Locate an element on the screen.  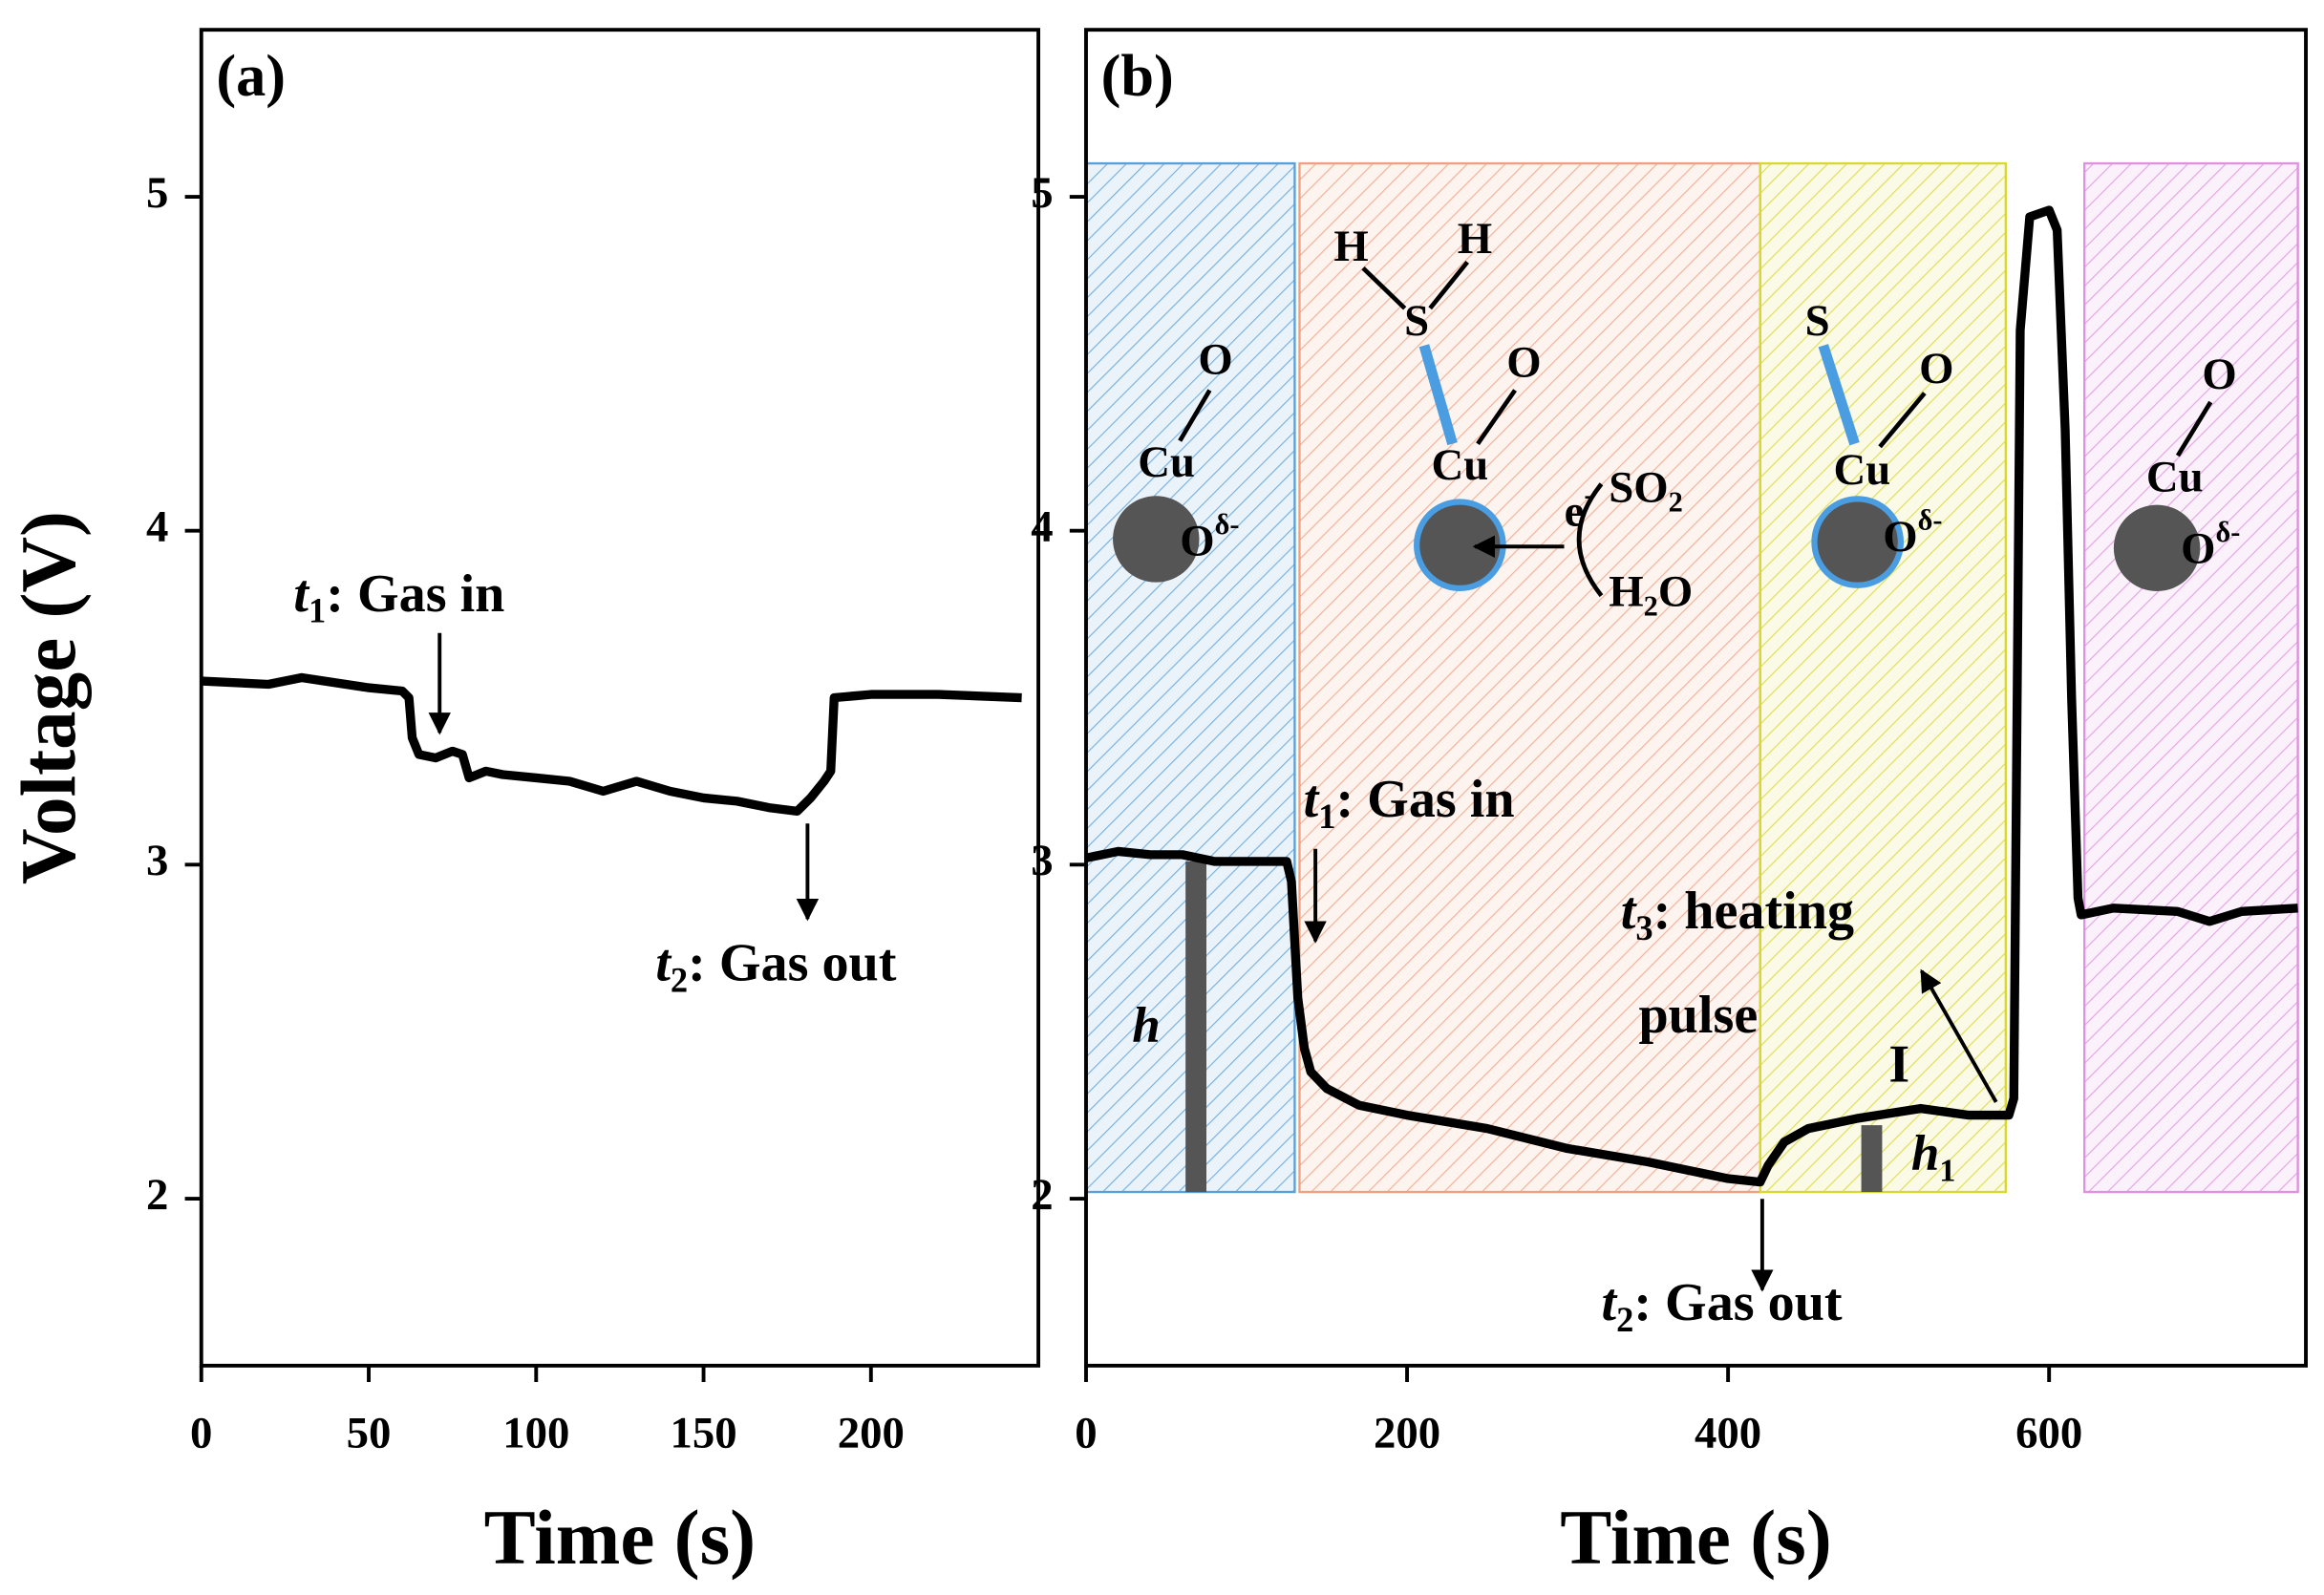
annotation-text: I is located at coordinates (1898, 1064).